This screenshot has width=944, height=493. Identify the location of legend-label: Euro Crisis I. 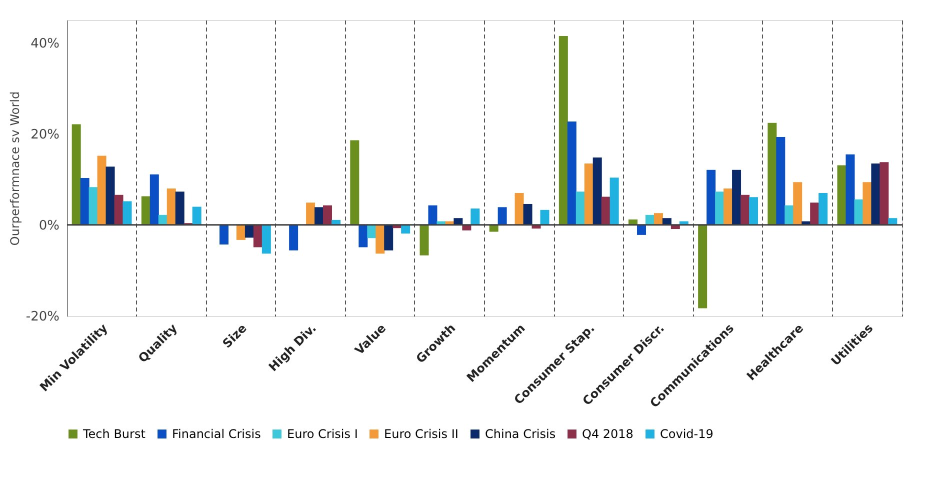
(322, 434).